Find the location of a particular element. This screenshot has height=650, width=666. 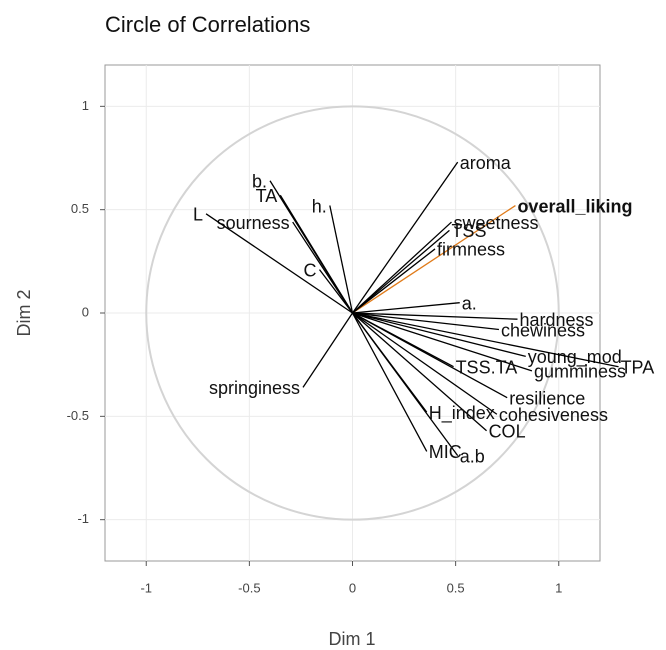

point-label: a. is located at coordinates (469, 303).